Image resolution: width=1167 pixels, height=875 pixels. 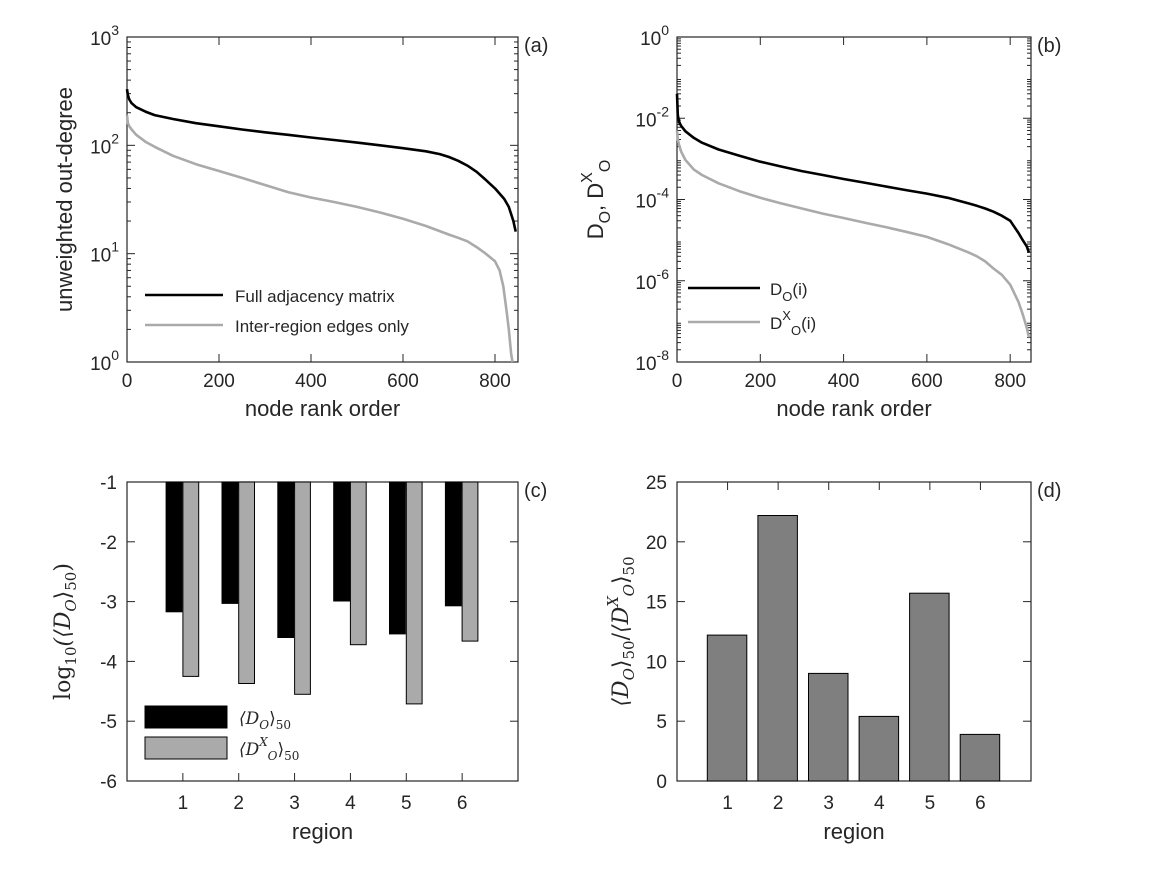 What do you see at coordinates (1049, 491) in the screenshot?
I see `panel-label: (d)` at bounding box center [1049, 491].